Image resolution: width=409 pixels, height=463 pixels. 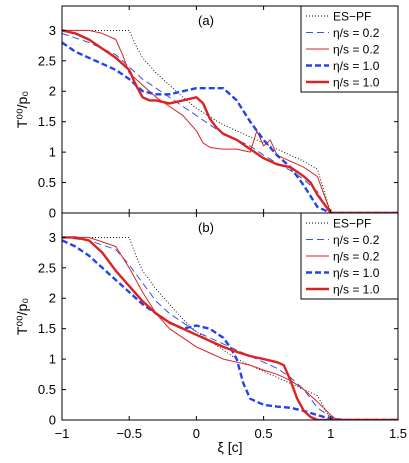 I want to click on x-axis-label: ξ [c], so click(x=230, y=447).